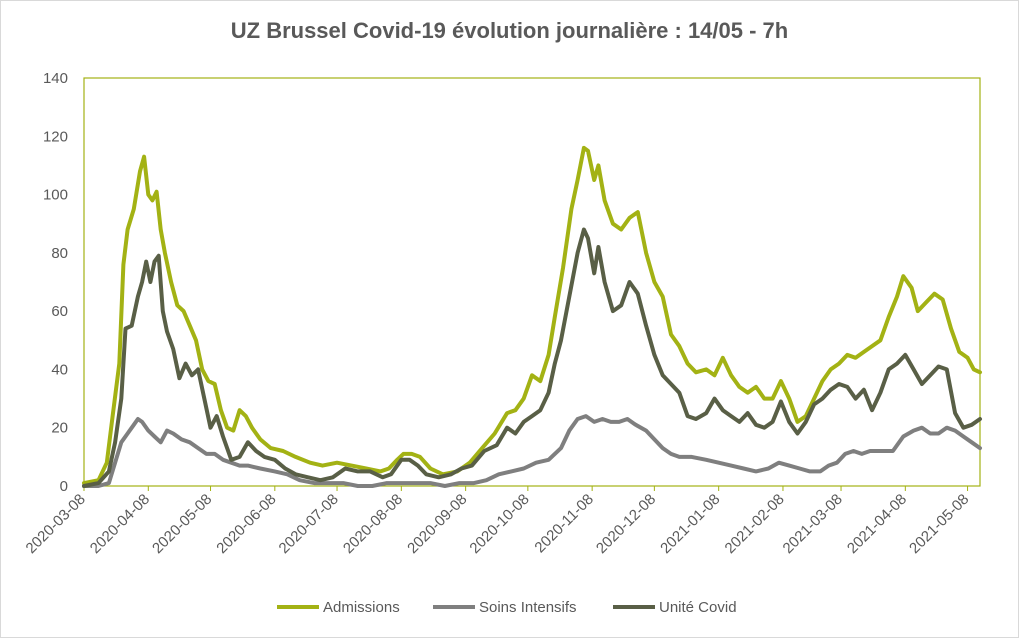 The image size is (1019, 638). I want to click on x-tick-label: 2020-06-08, so click(246, 524).